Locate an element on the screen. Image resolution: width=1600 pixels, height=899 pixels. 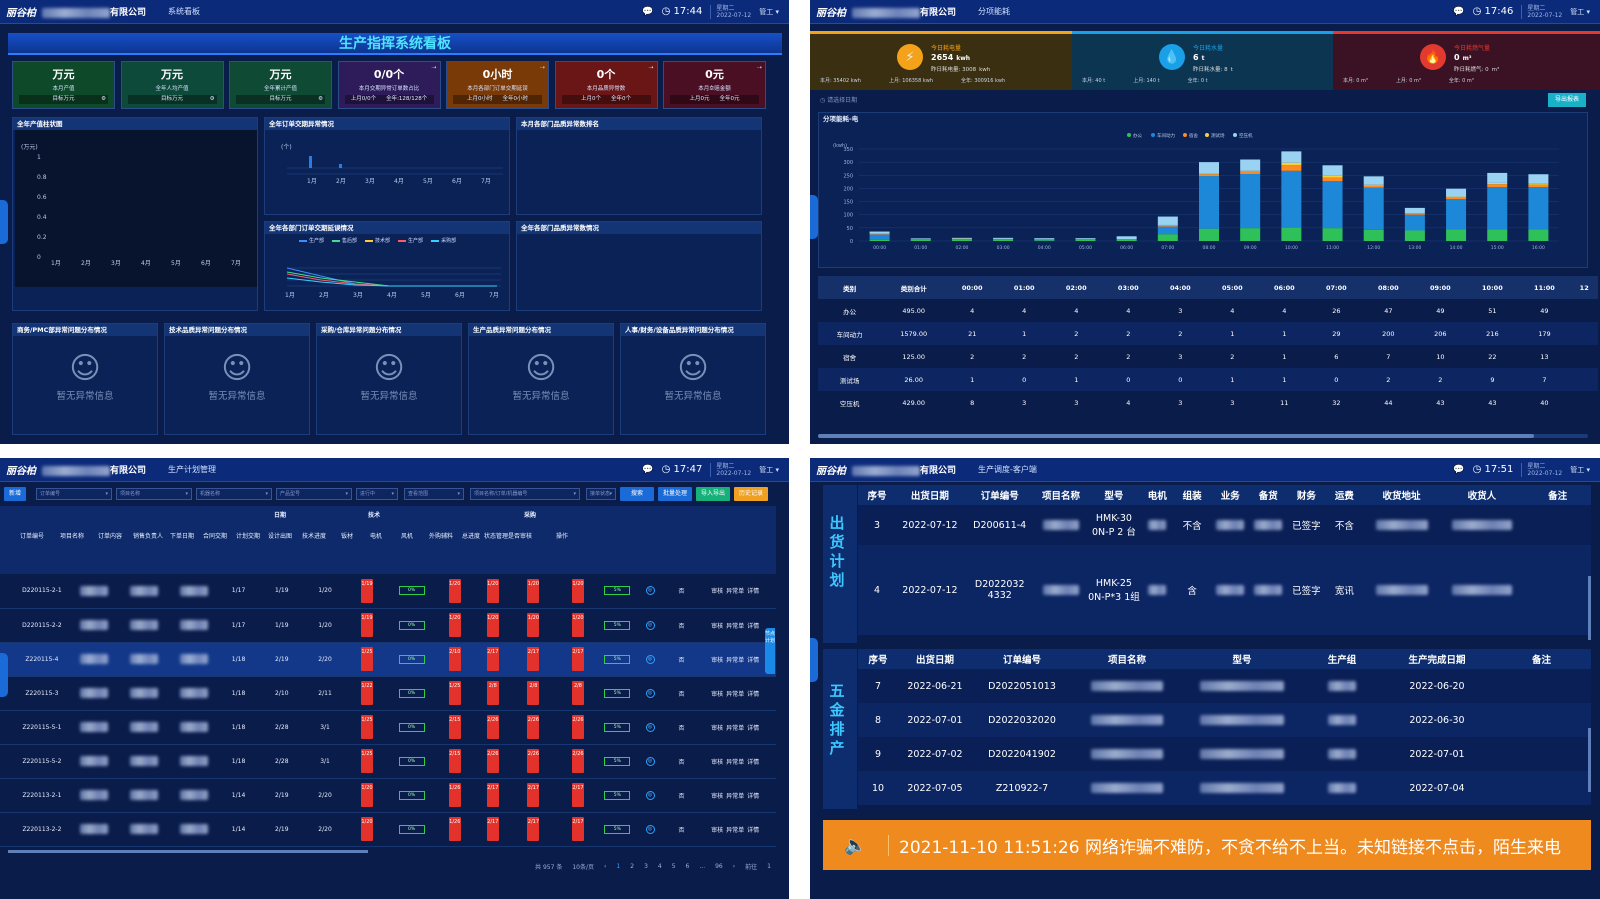
column-header: 计划交期 is located at coordinates (247, 536).